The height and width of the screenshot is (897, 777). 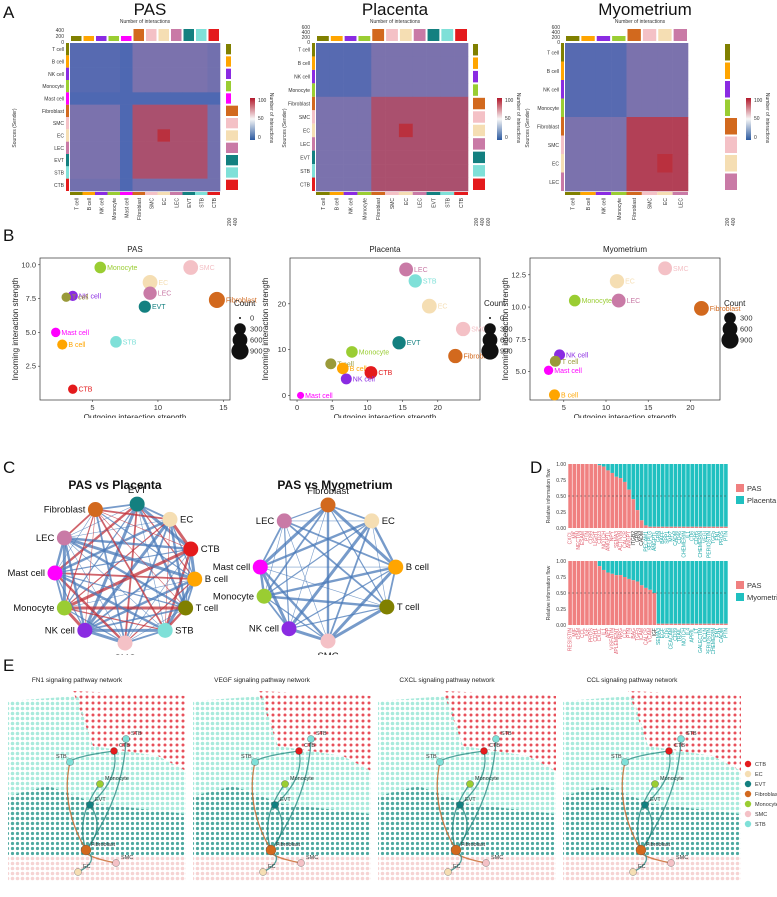 I want to click on scatter-xlabel: Outgoing interaction strength, so click(x=385, y=415).